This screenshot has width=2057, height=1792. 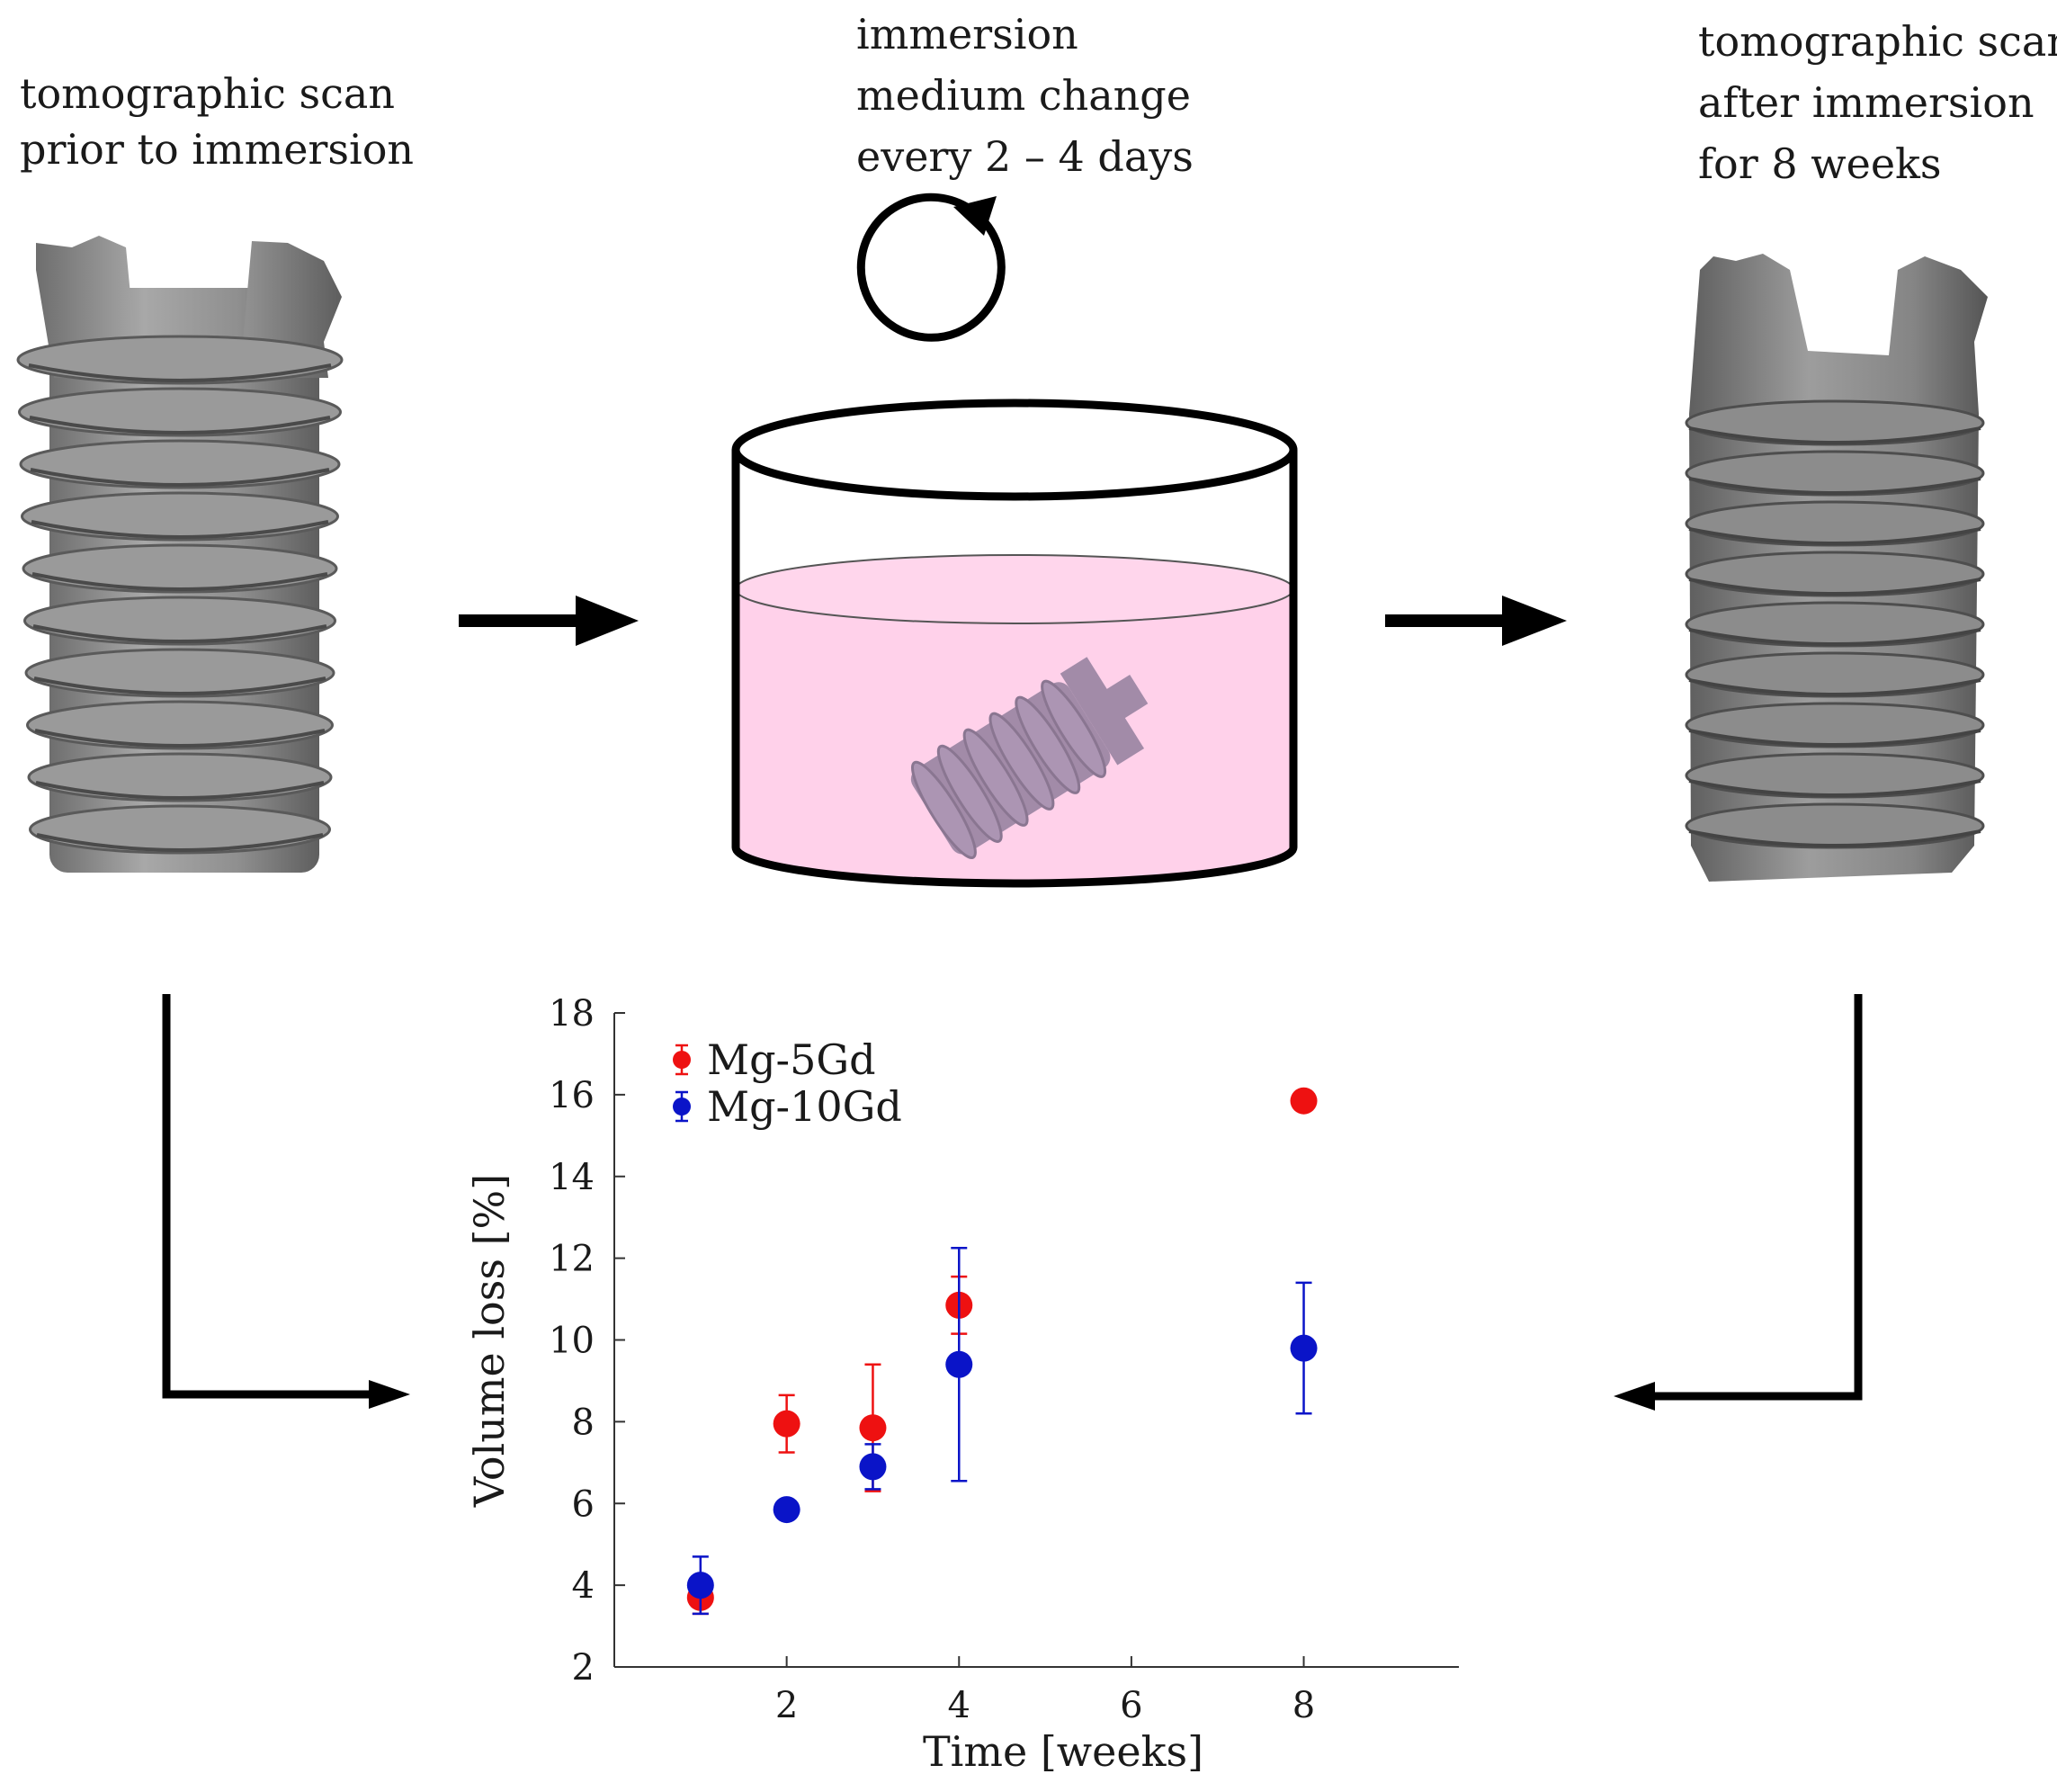 What do you see at coordinates (583, 1586) in the screenshot?
I see `y-tick-label: 4` at bounding box center [583, 1586].